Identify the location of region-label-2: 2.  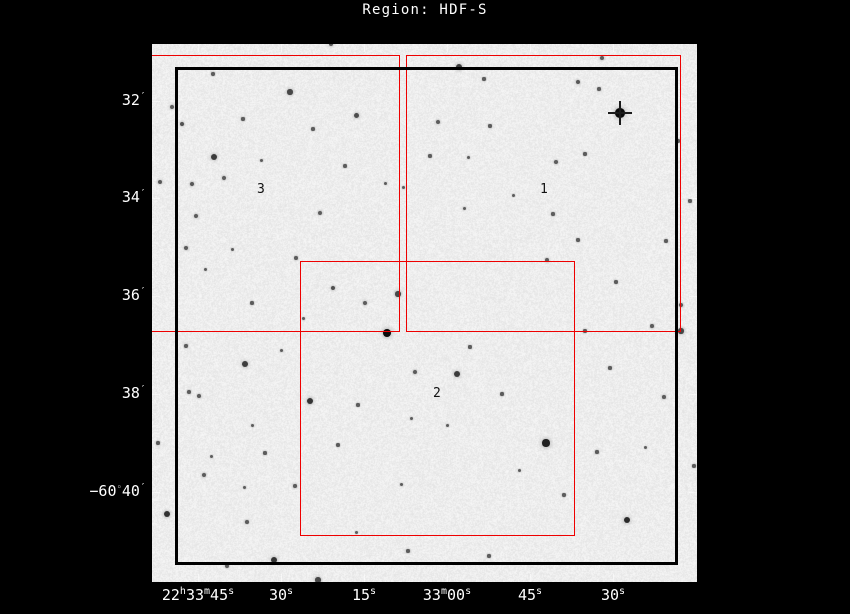
(437, 393).